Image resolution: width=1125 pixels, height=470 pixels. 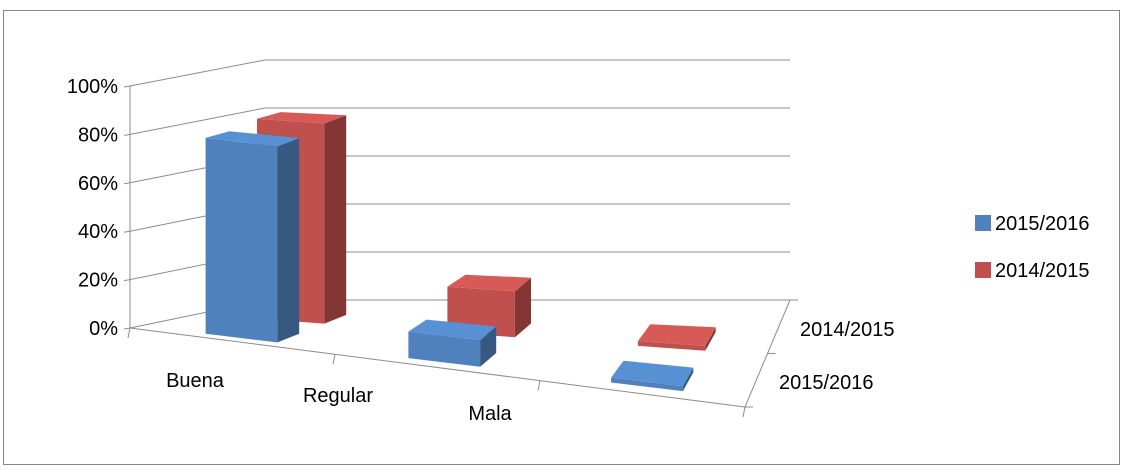 I want to click on bar-top-regular-2014-2015, so click(x=489, y=283).